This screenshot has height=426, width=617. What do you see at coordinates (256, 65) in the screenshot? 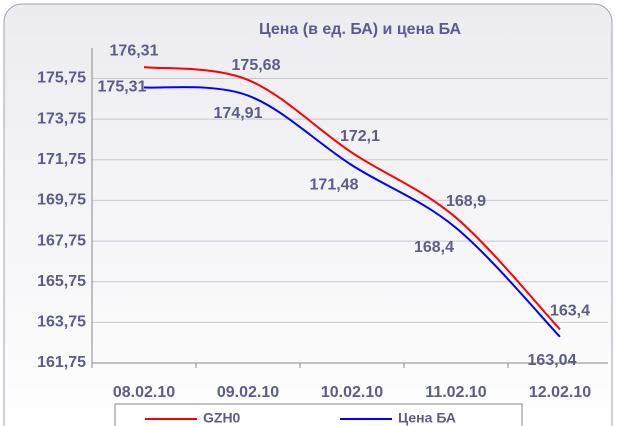
I see `data-label: 175,68` at bounding box center [256, 65].